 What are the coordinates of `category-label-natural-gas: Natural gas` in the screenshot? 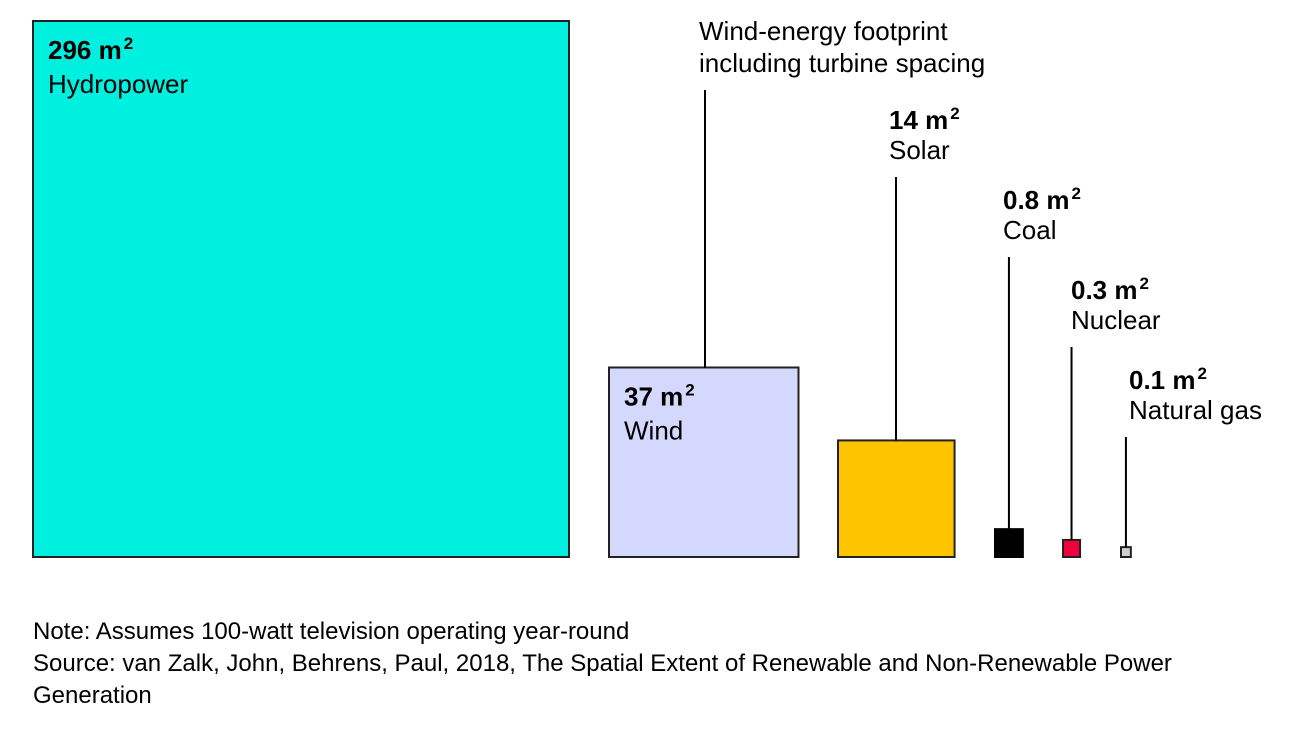 It's located at (1195, 410).